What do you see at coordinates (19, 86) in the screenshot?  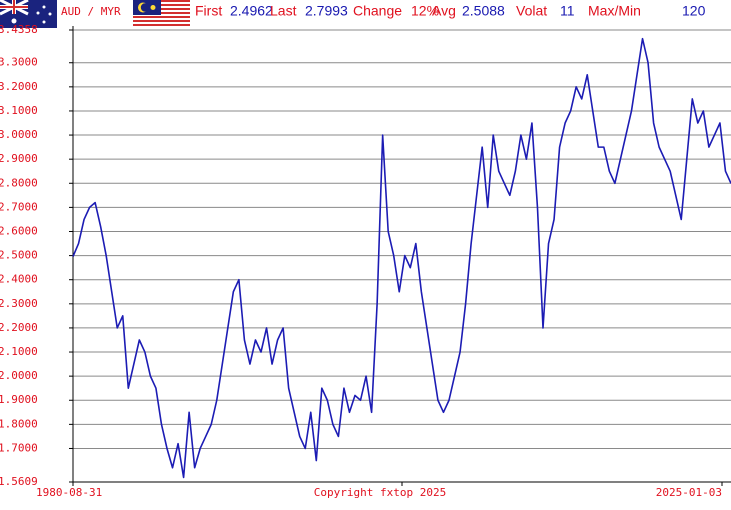 I see `y-tick-label: 3.2000` at bounding box center [19, 86].